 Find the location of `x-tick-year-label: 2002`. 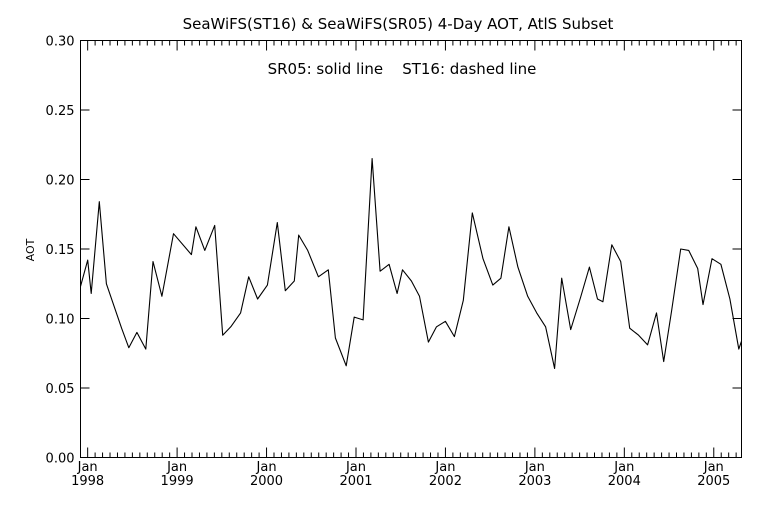

x-tick-year-label: 2002 is located at coordinates (445, 481).